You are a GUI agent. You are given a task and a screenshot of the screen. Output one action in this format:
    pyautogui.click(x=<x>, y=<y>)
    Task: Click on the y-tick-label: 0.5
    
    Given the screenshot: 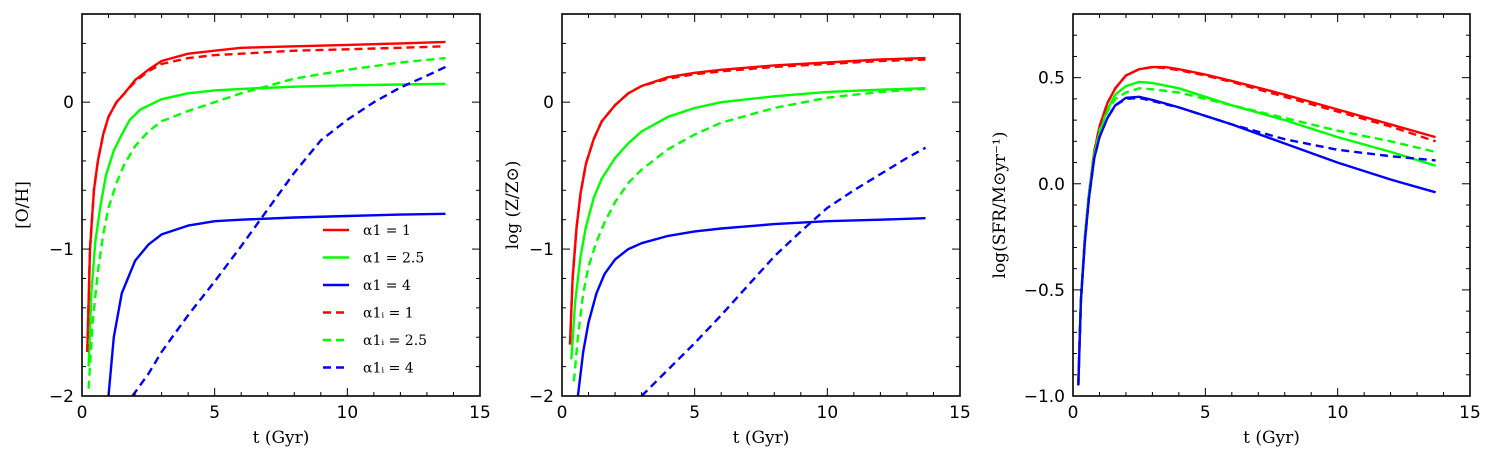 What is the action you would take?
    pyautogui.click(x=1051, y=79)
    